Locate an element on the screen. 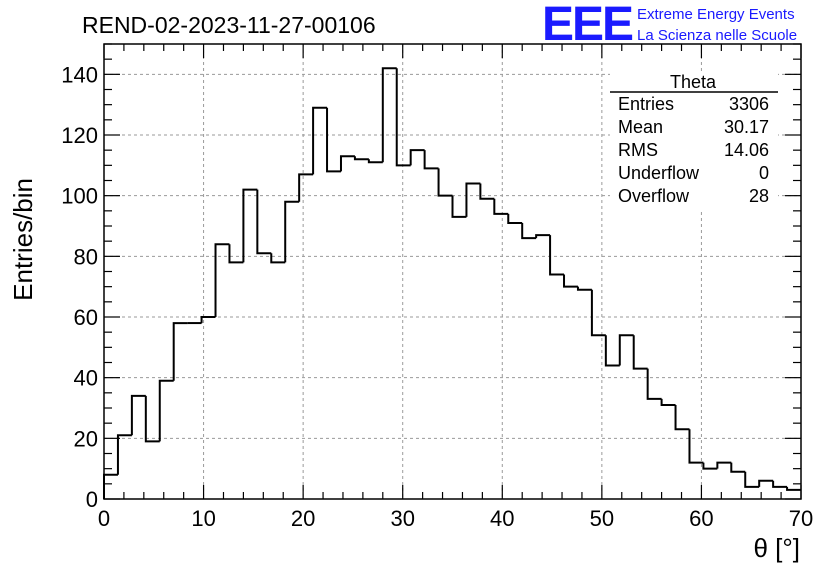 The width and height of the screenshot is (836, 572). y-tick-label: 100 is located at coordinates (79, 196).